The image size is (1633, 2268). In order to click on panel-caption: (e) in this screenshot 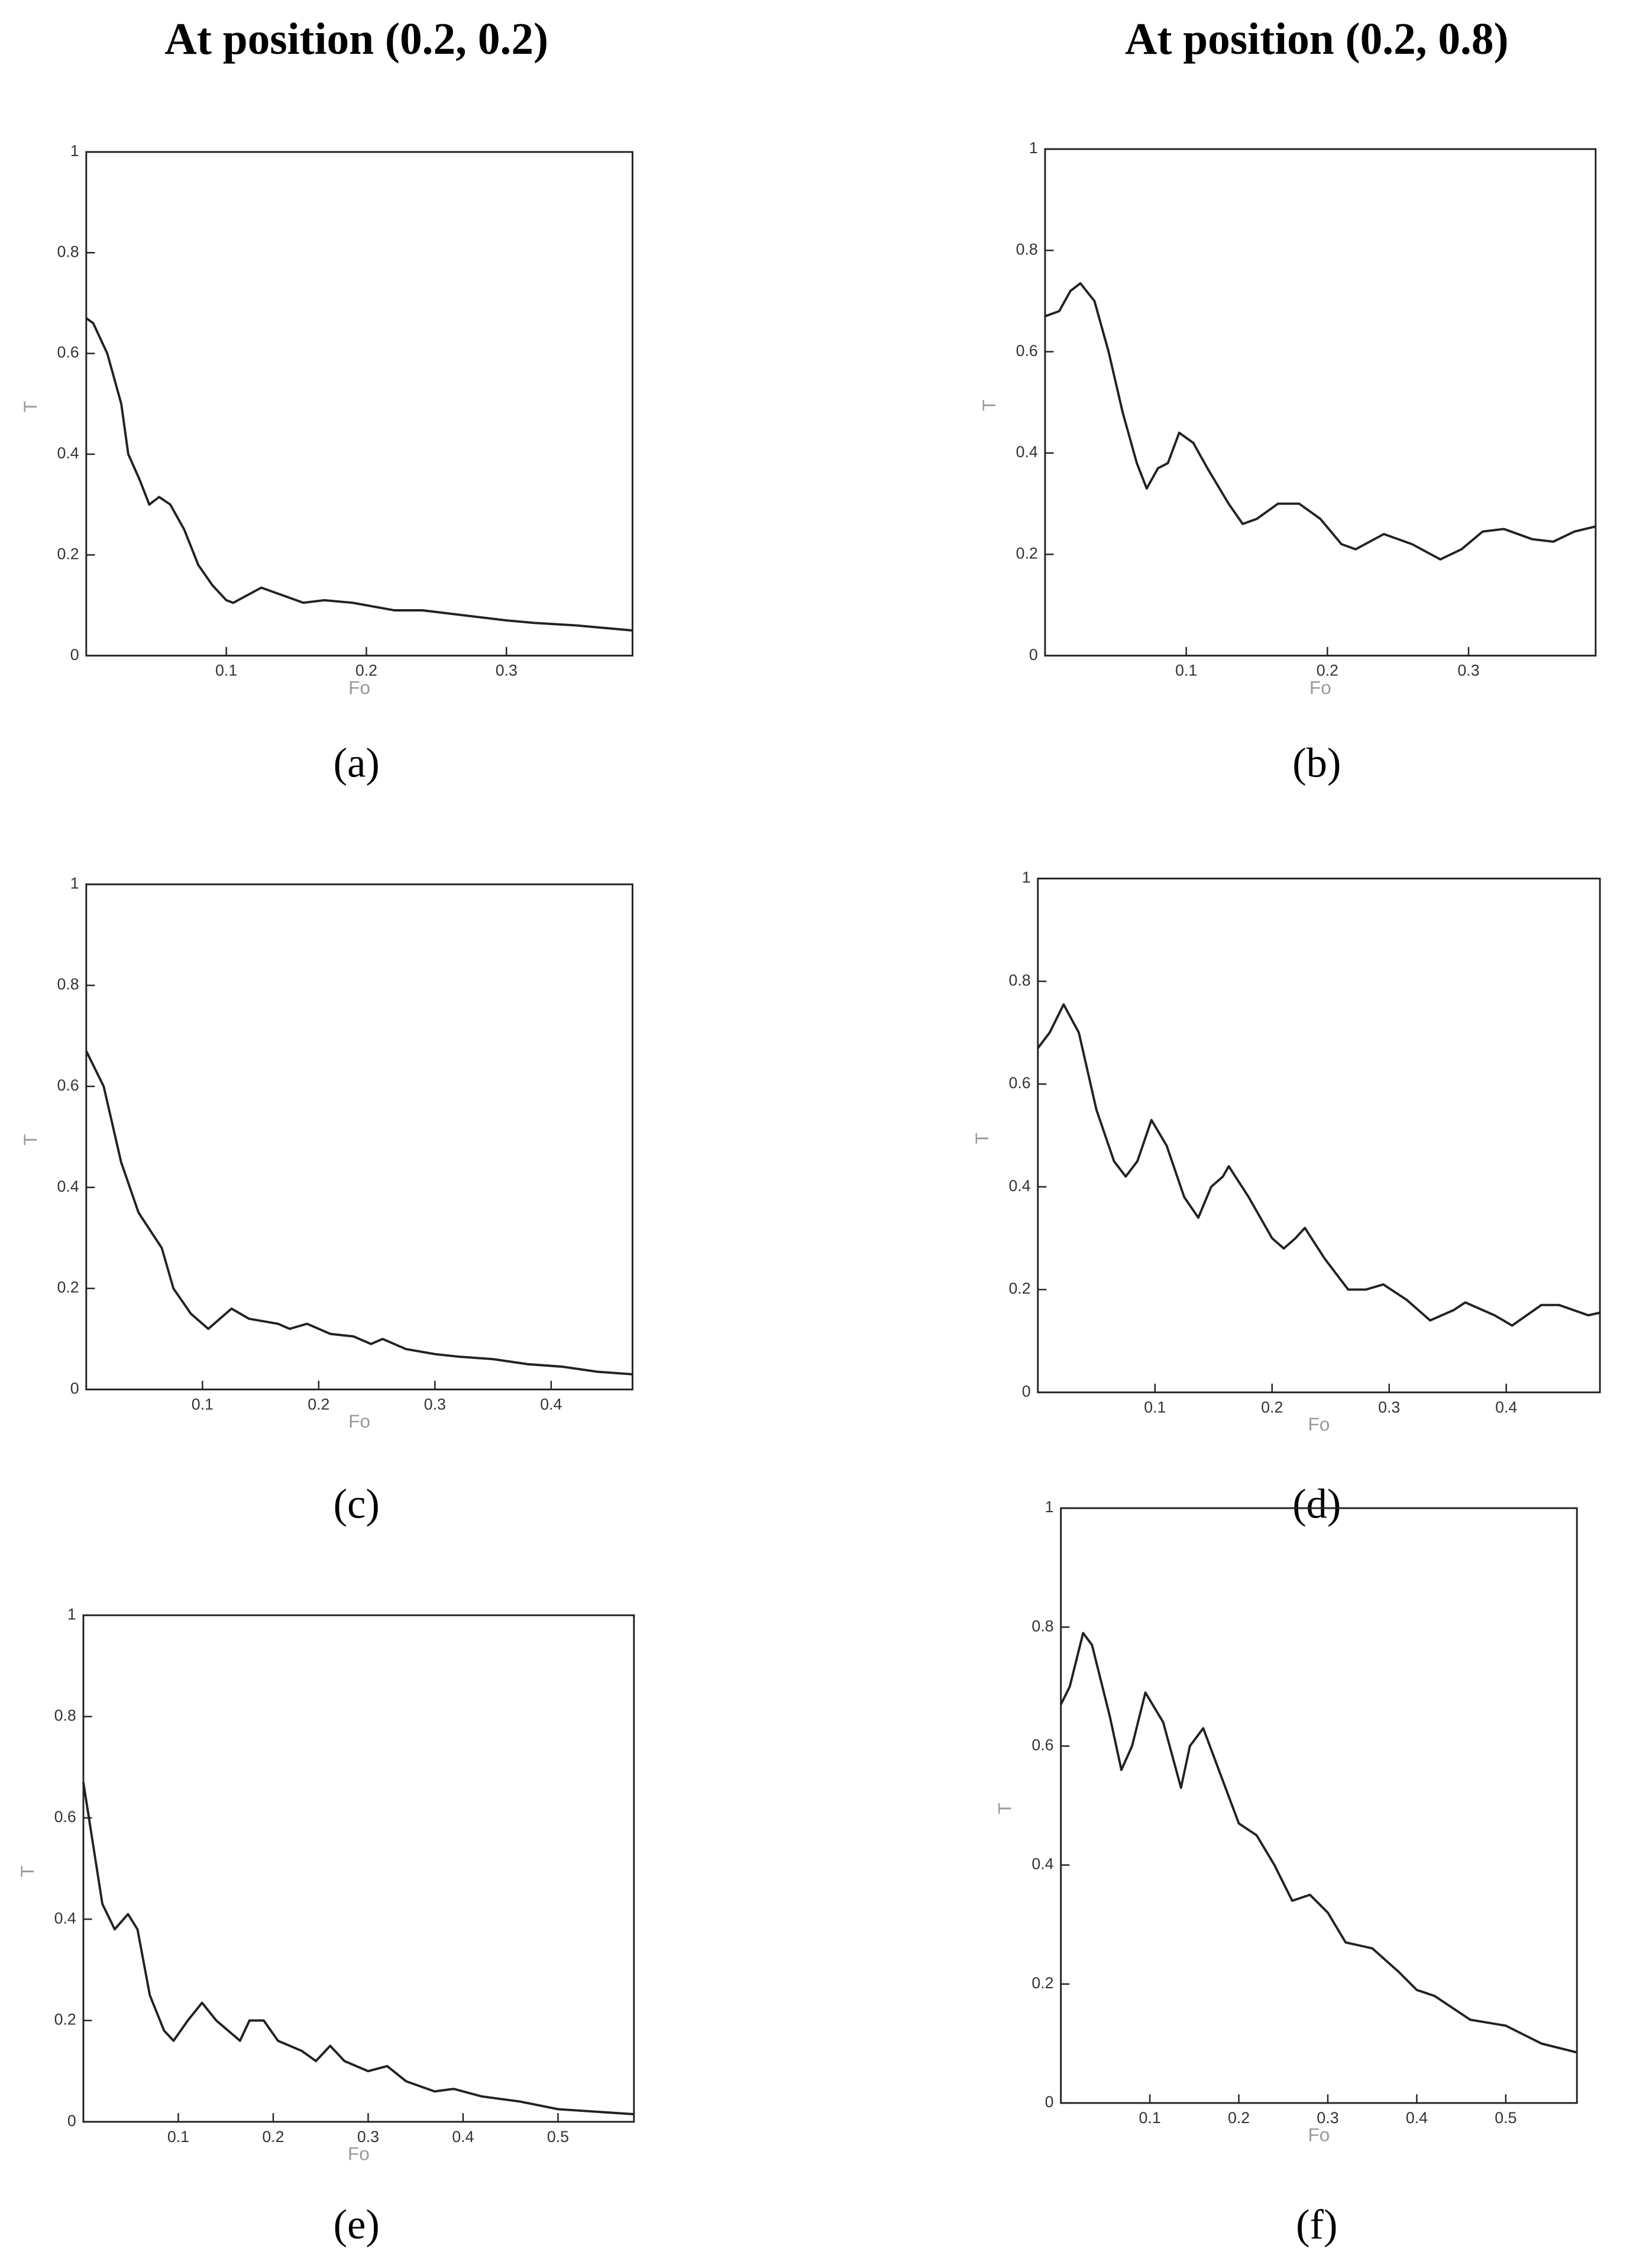, I will do `click(357, 2225)`.